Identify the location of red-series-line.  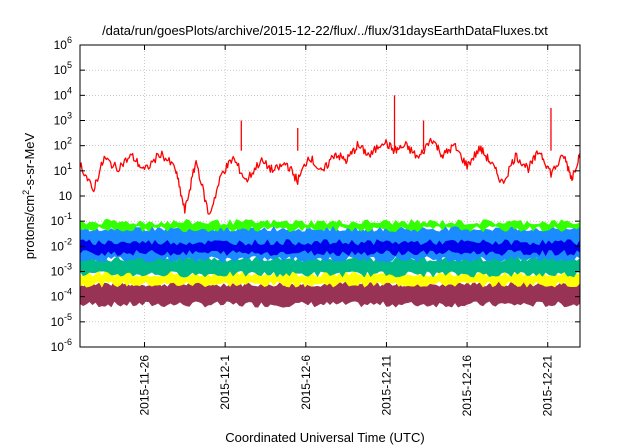
(330, 176).